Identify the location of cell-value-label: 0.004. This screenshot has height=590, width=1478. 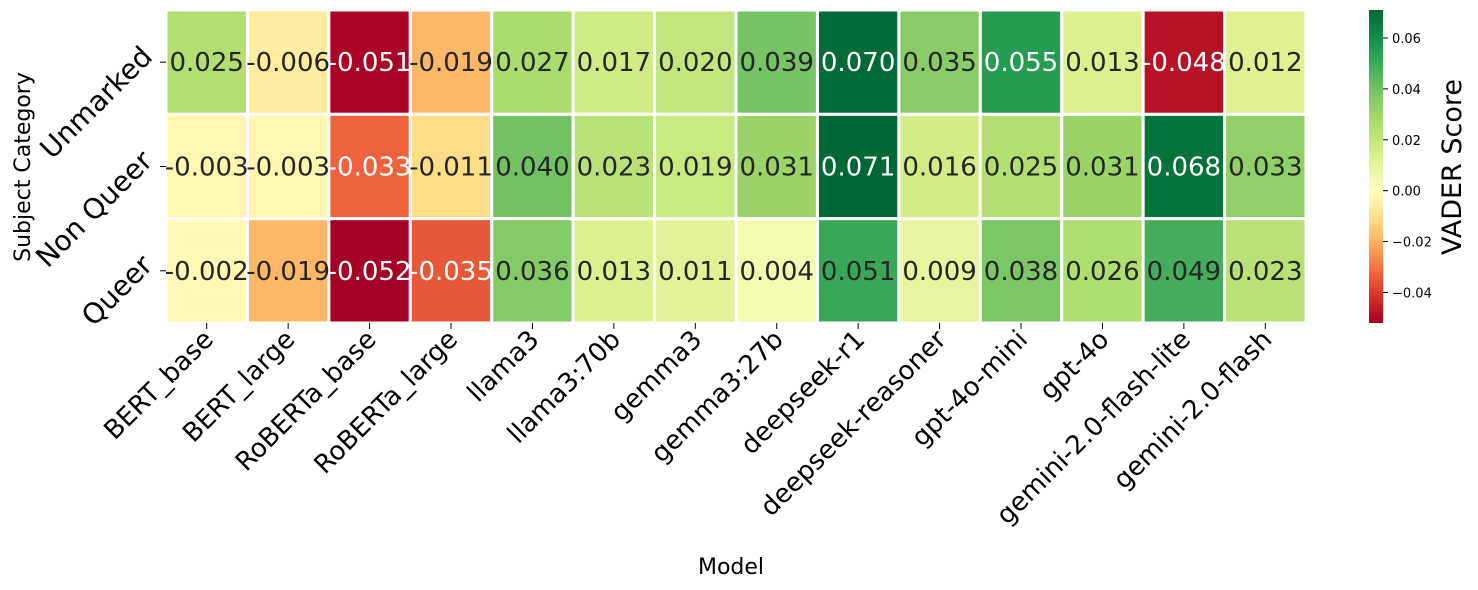
(777, 272).